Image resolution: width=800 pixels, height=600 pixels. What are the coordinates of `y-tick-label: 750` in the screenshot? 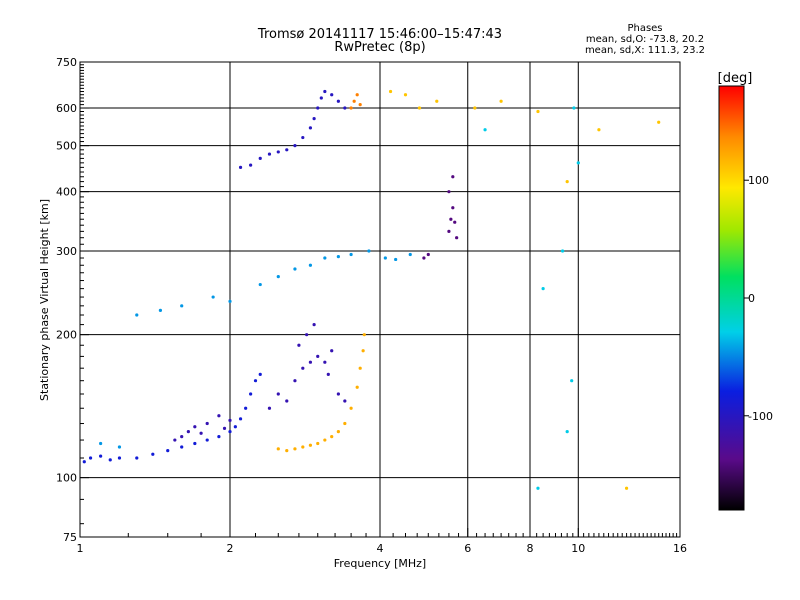 It's located at (66, 62).